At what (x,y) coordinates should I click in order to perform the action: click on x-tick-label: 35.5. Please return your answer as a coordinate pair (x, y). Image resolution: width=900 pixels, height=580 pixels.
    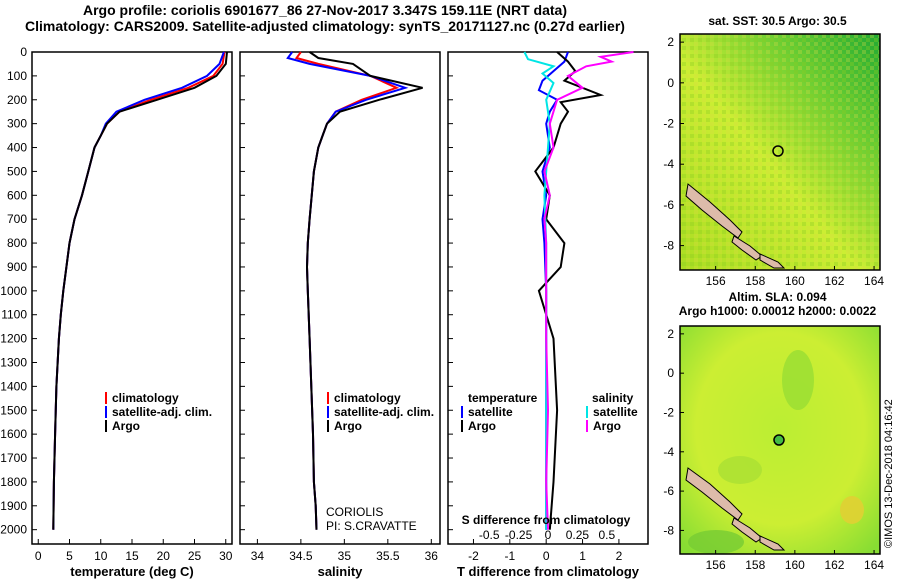
    Looking at the image, I should click on (388, 556).